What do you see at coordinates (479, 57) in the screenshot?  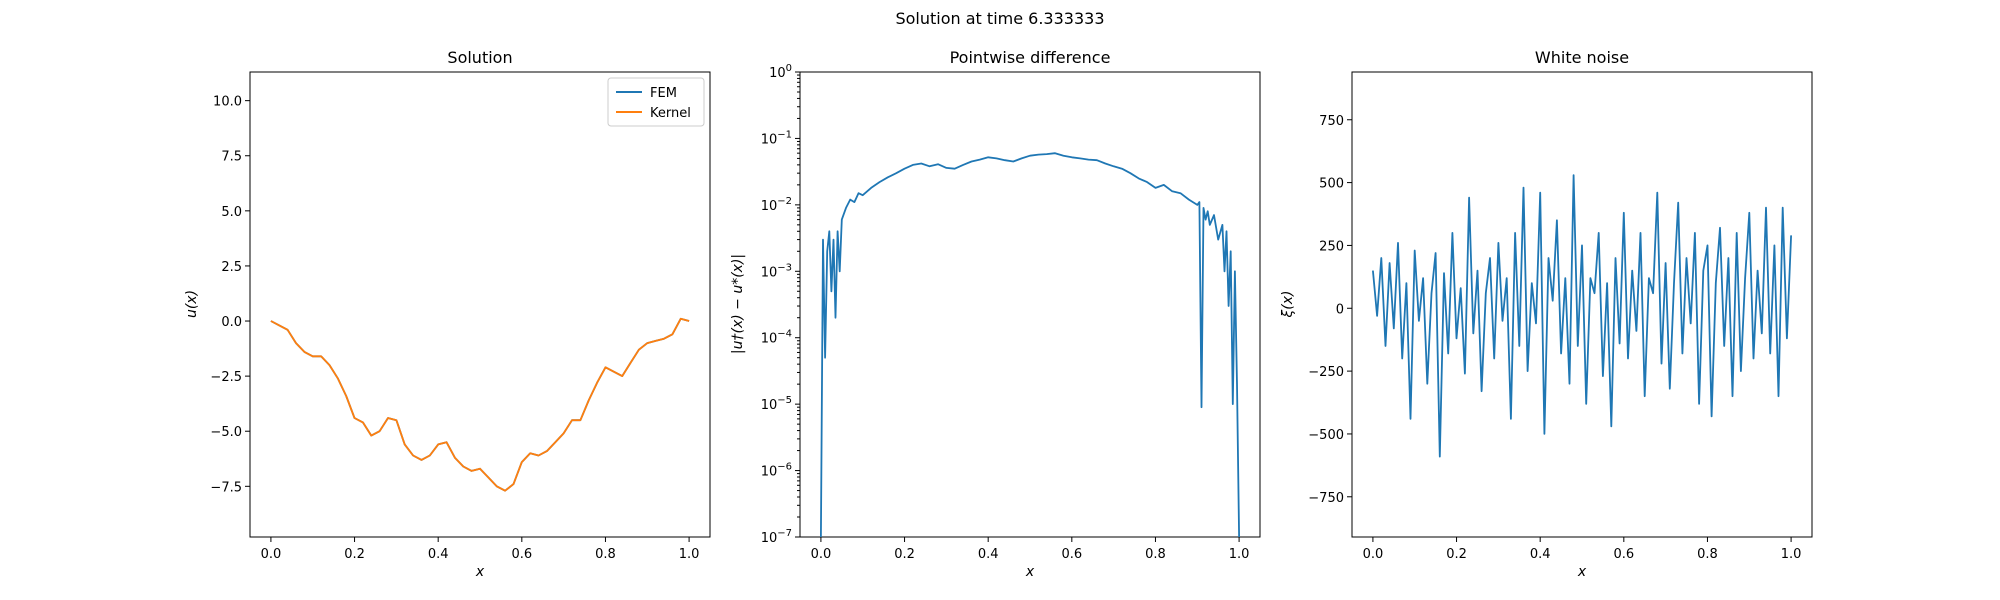 I see `panel-title: Solution` at bounding box center [479, 57].